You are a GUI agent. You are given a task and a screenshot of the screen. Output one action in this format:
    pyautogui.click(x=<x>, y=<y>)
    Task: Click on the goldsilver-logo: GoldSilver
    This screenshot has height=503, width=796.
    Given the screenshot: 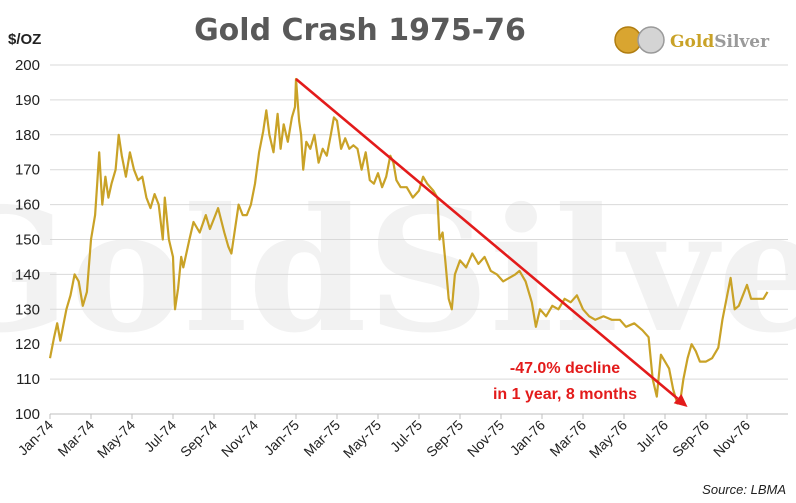 What is the action you would take?
    pyautogui.click(x=692, y=40)
    